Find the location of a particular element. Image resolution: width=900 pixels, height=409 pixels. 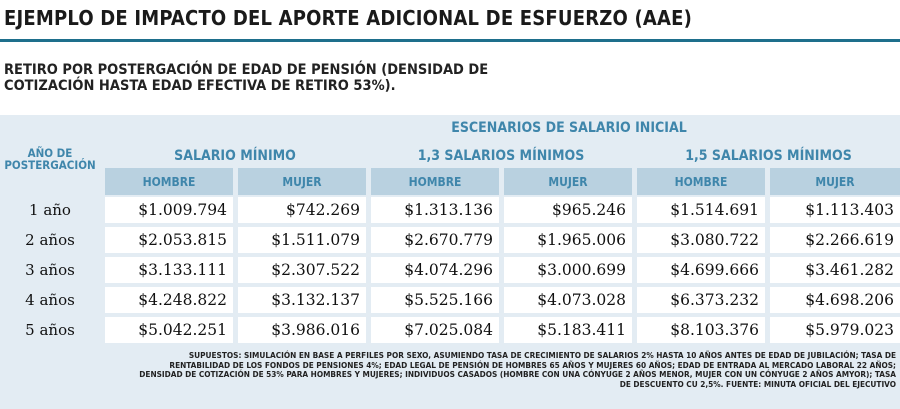

subheader-mujer-3: MUJER is located at coordinates (835, 181).